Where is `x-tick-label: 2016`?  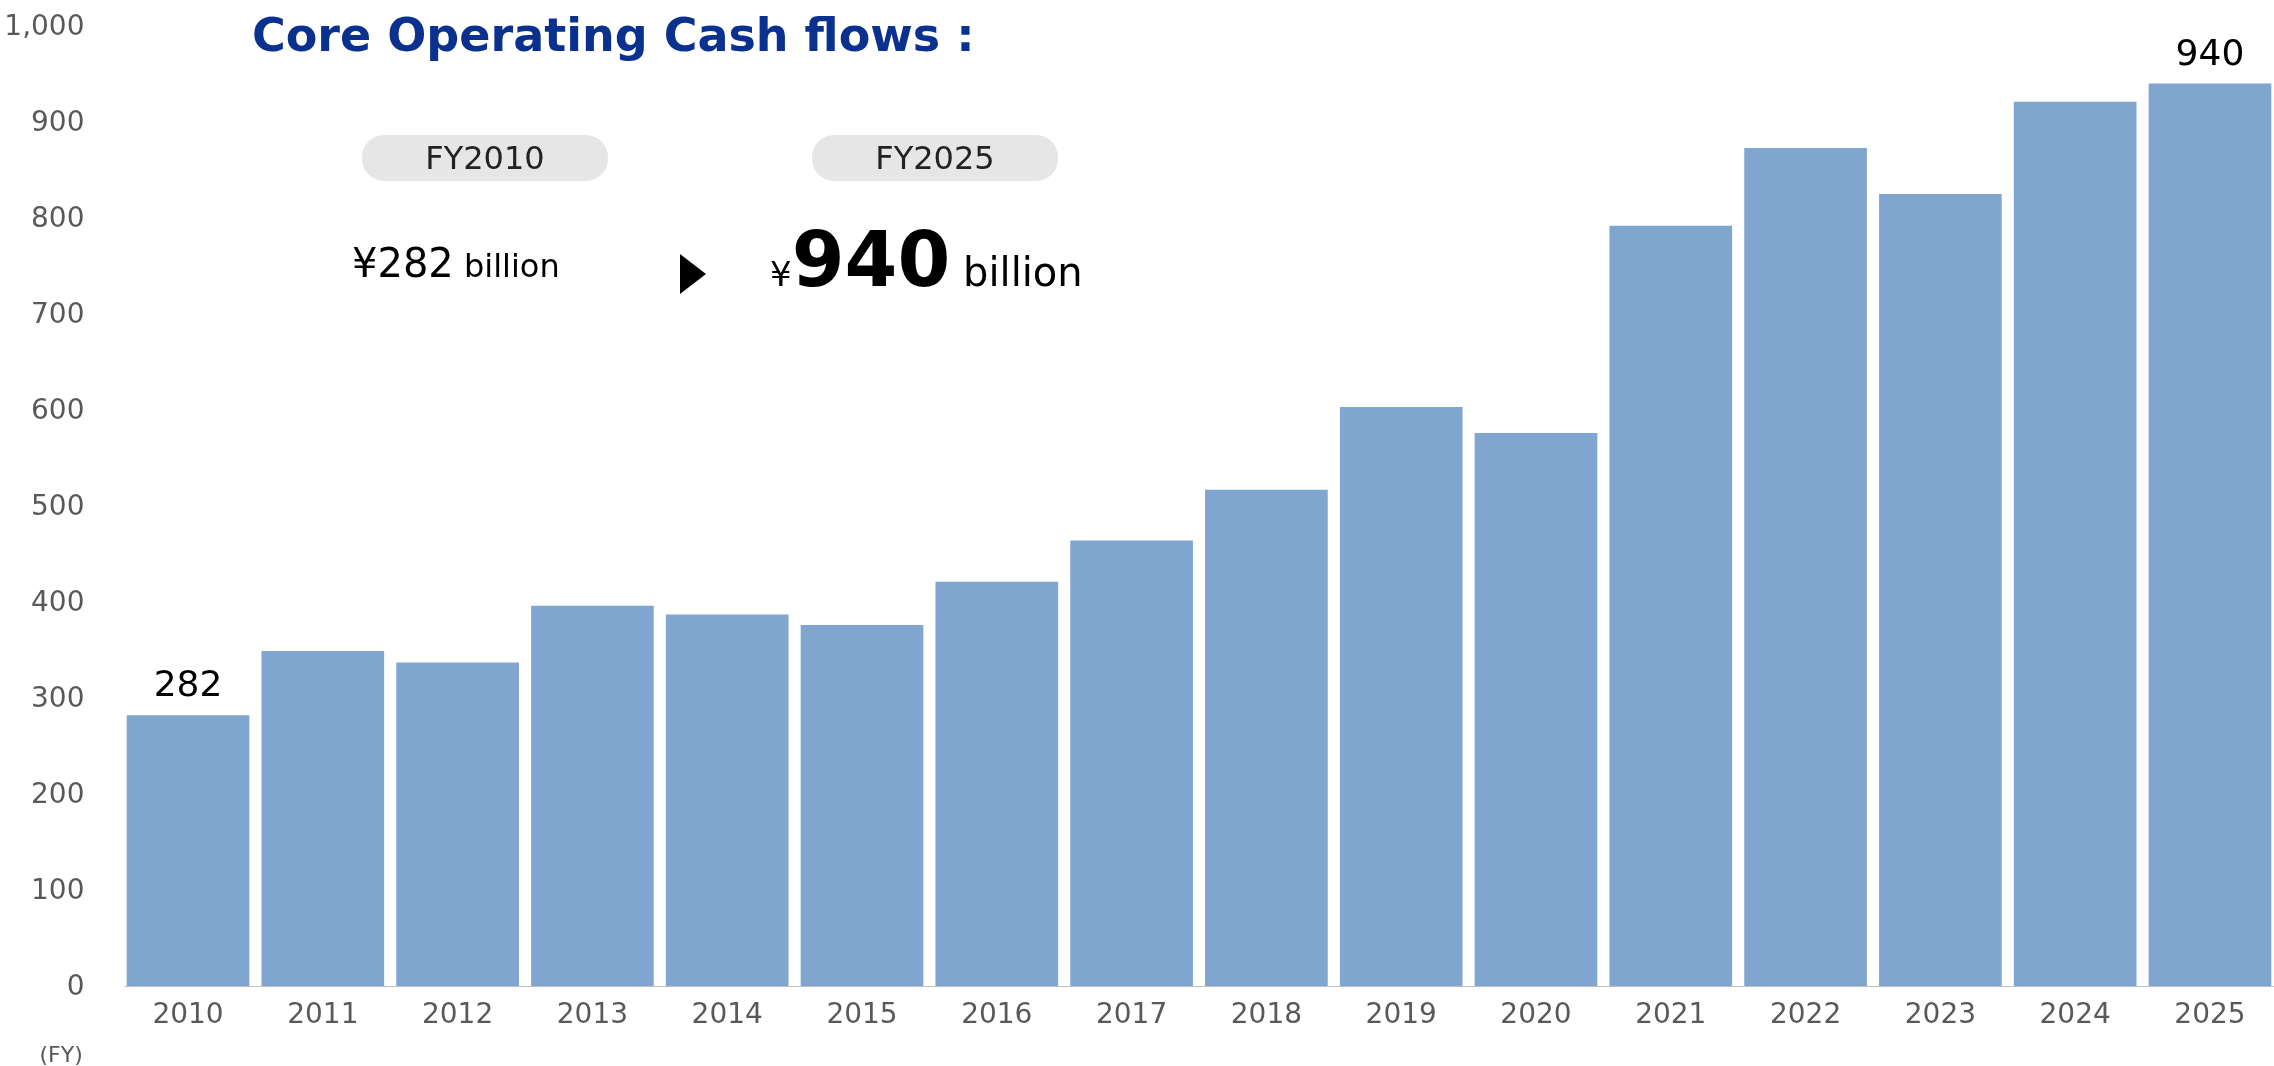
x-tick-label: 2016 is located at coordinates (997, 1013).